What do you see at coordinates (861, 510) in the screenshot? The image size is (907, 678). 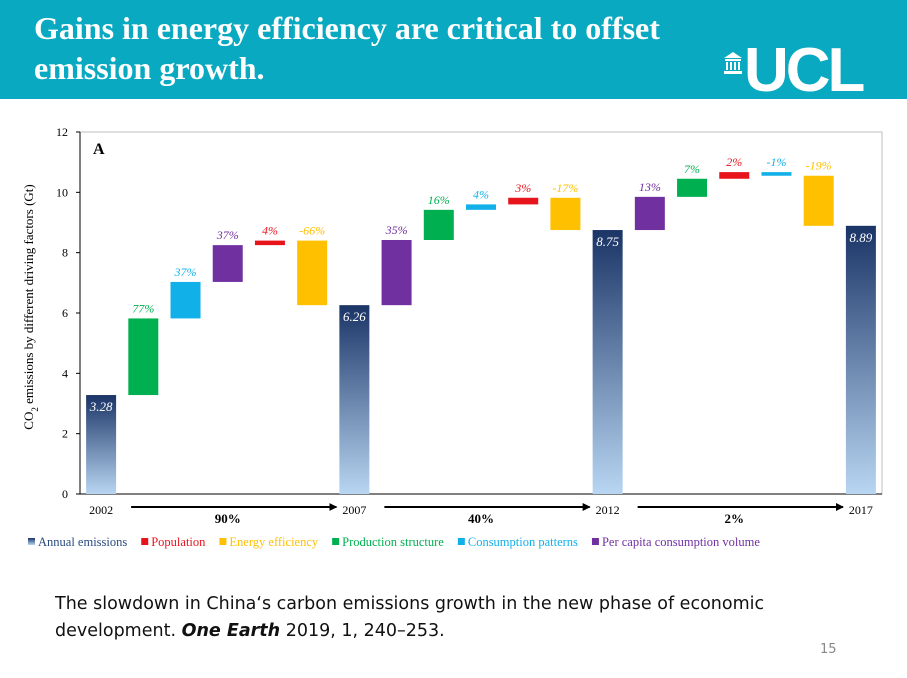 I see `x-tick-label: 2017` at bounding box center [861, 510].